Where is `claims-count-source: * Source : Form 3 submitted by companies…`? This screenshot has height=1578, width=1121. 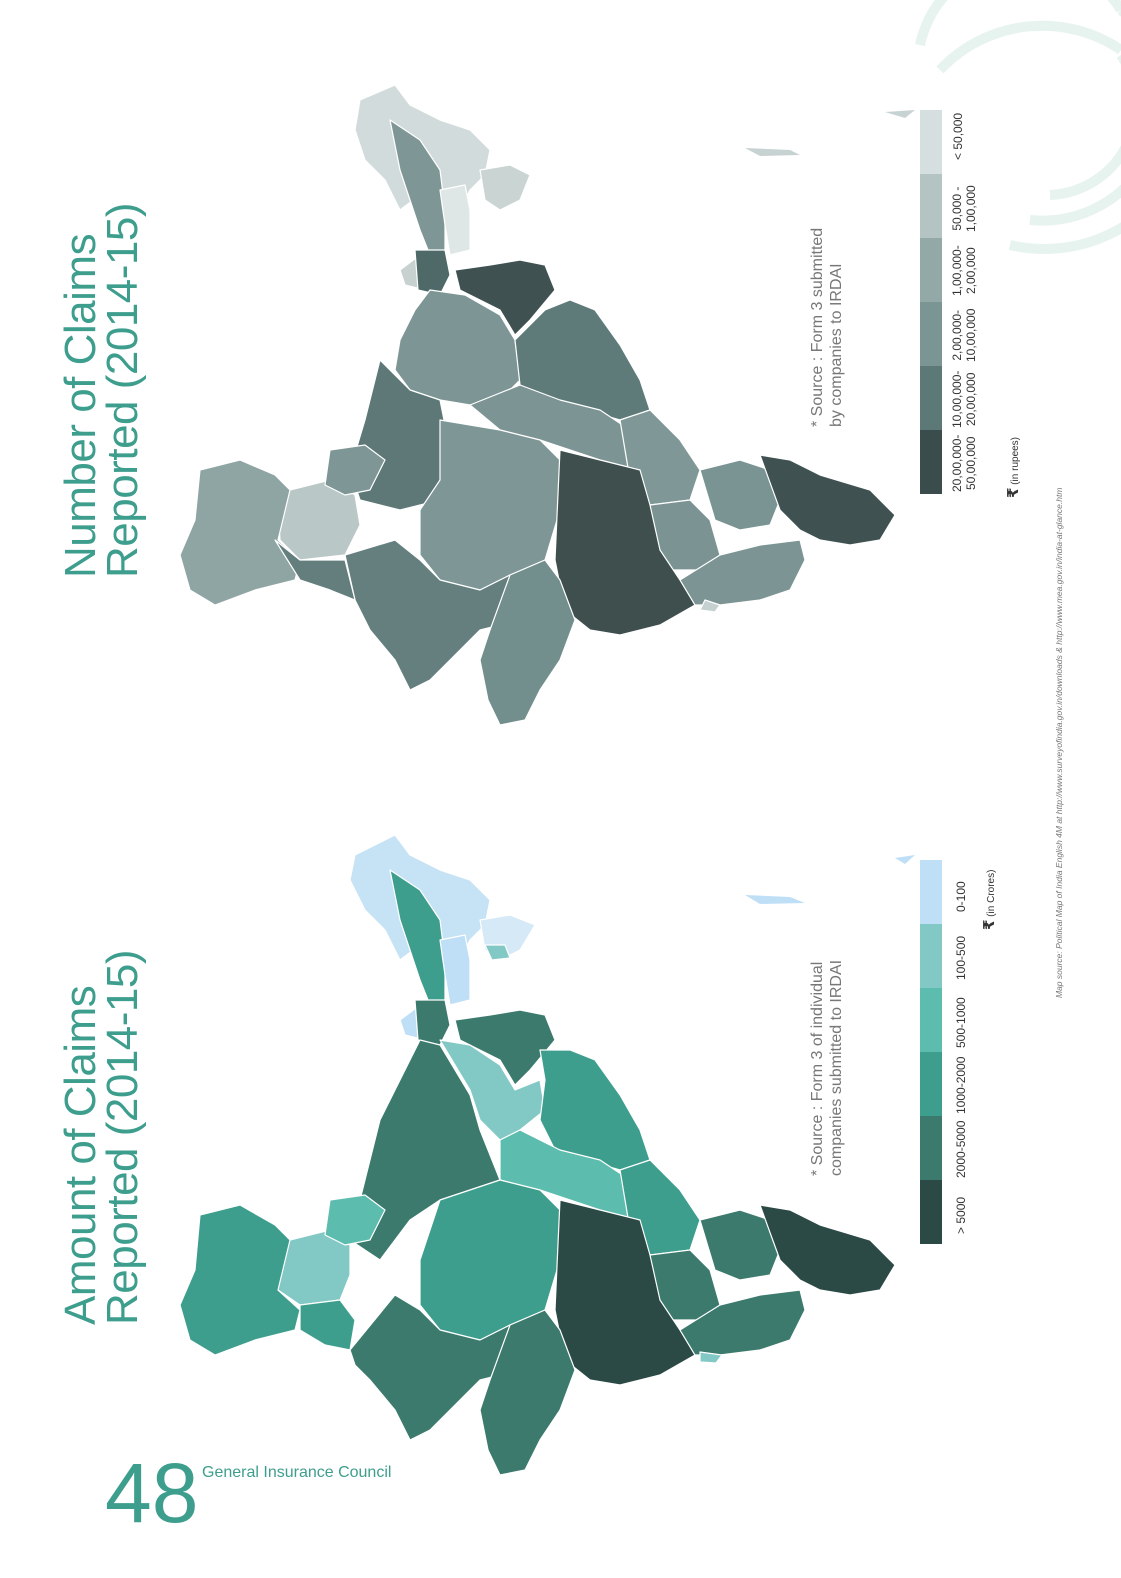 claims-count-source: * Source : Form 3 submitted by companies… is located at coordinates (827, 327).